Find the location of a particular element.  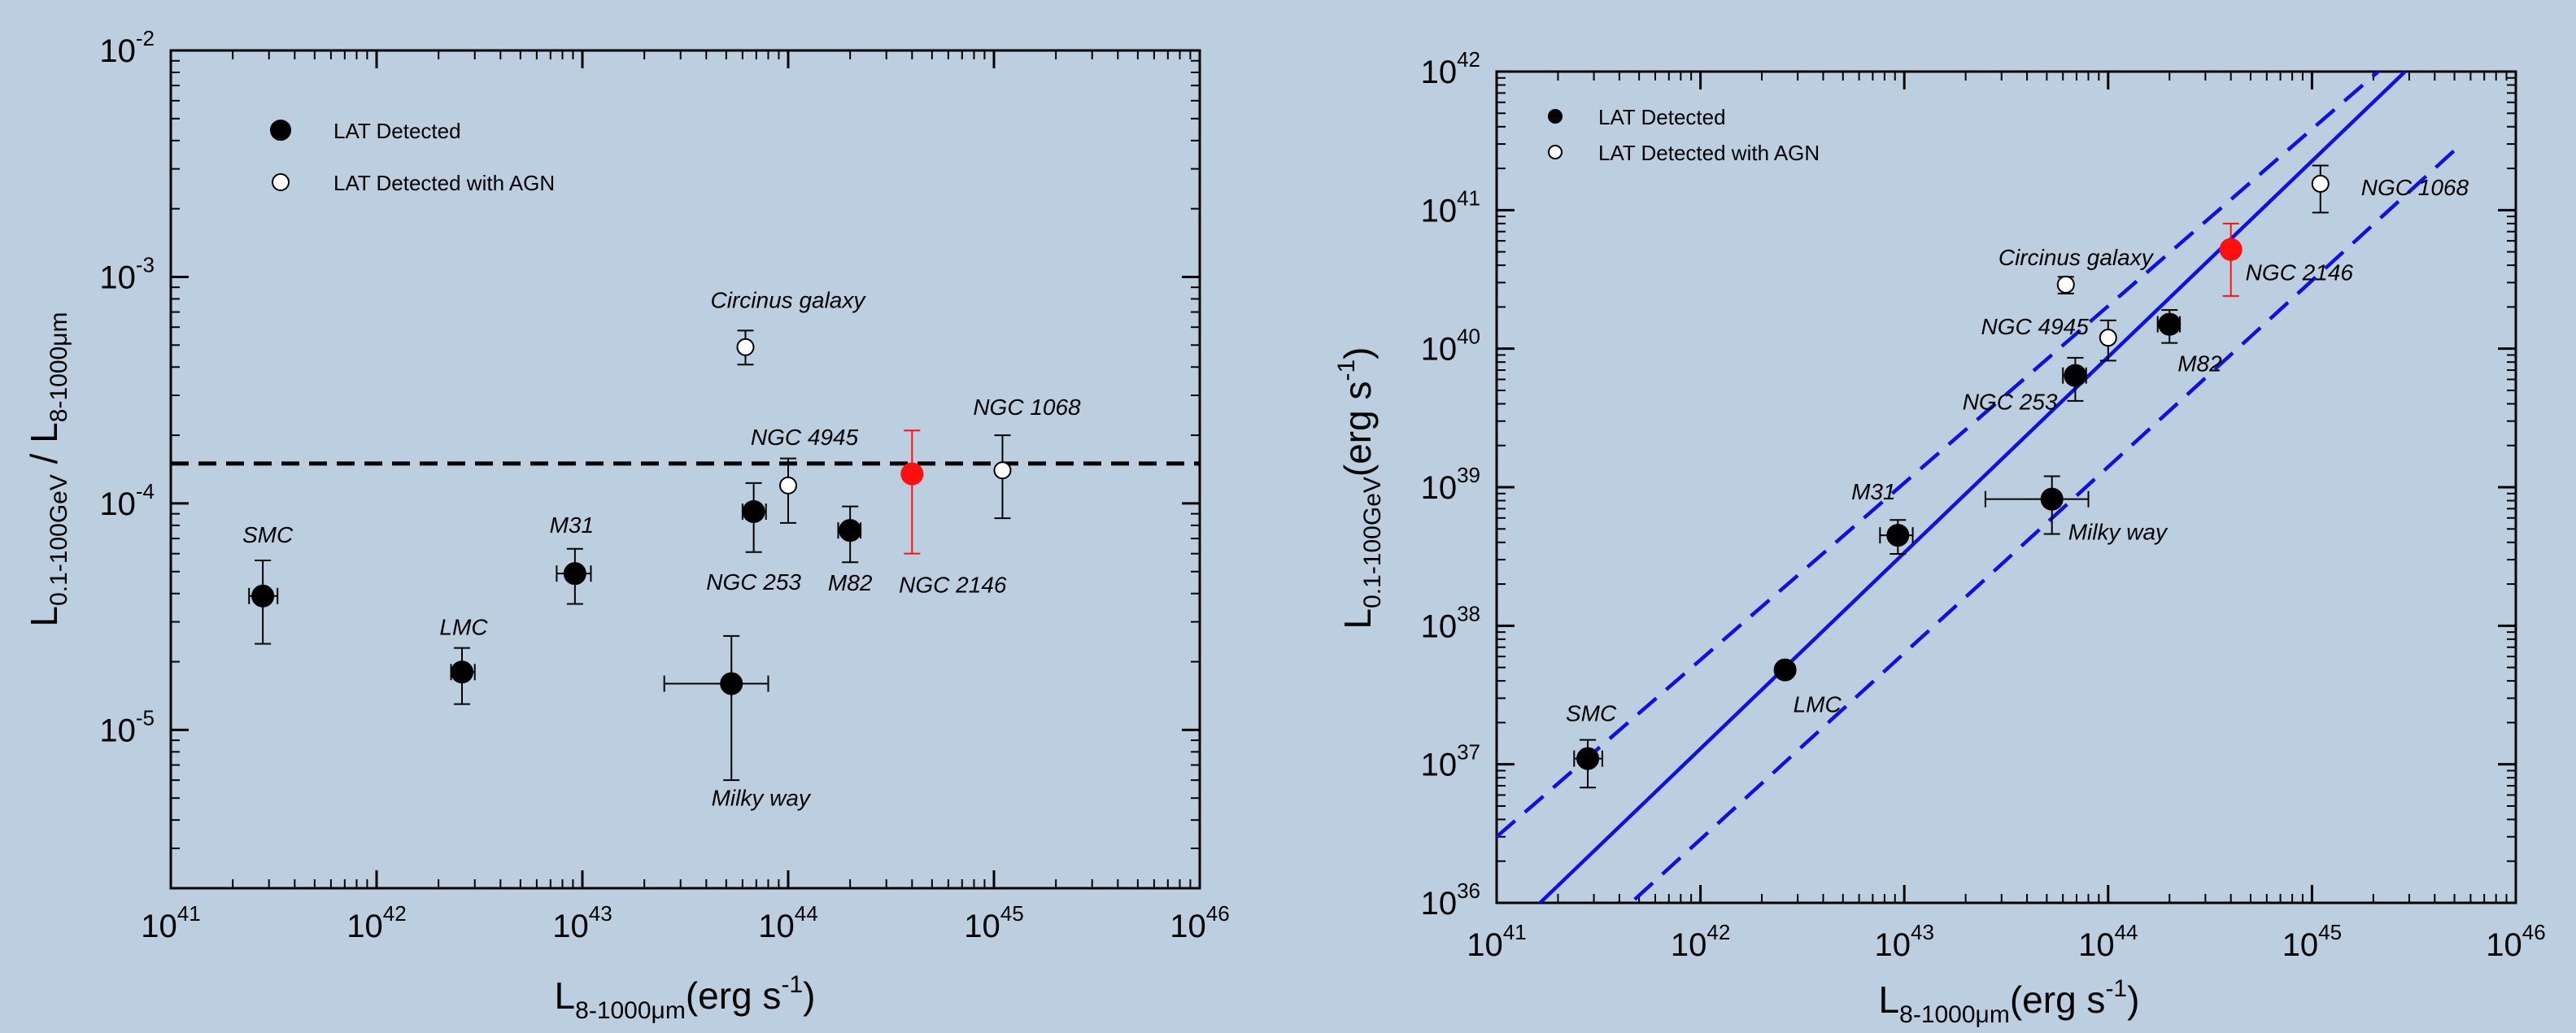

y-tick-label: 10³⁶ is located at coordinates (1450, 900).